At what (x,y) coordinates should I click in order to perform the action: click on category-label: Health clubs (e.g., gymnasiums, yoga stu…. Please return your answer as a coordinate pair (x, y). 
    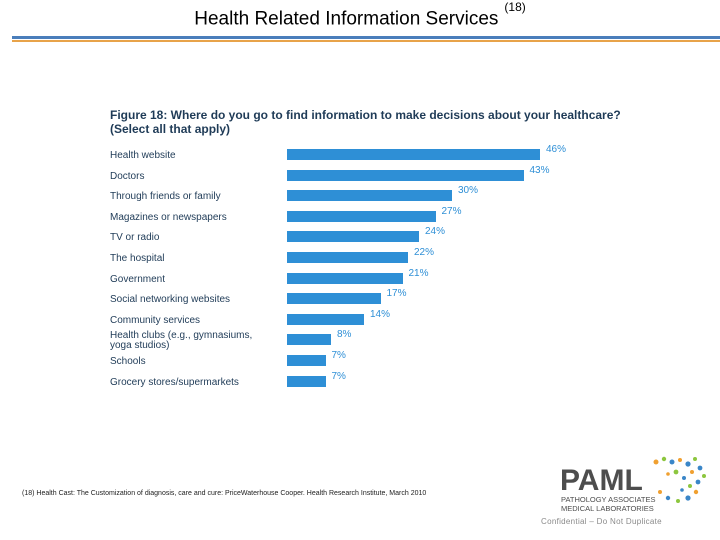
    Looking at the image, I should click on (181, 341).